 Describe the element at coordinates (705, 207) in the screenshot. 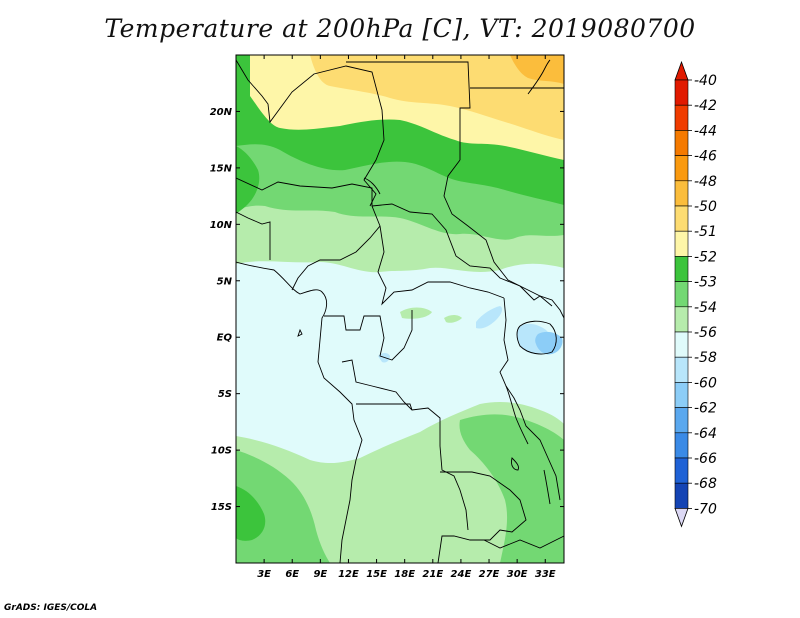

I see `colorbar-label: -50` at that location.